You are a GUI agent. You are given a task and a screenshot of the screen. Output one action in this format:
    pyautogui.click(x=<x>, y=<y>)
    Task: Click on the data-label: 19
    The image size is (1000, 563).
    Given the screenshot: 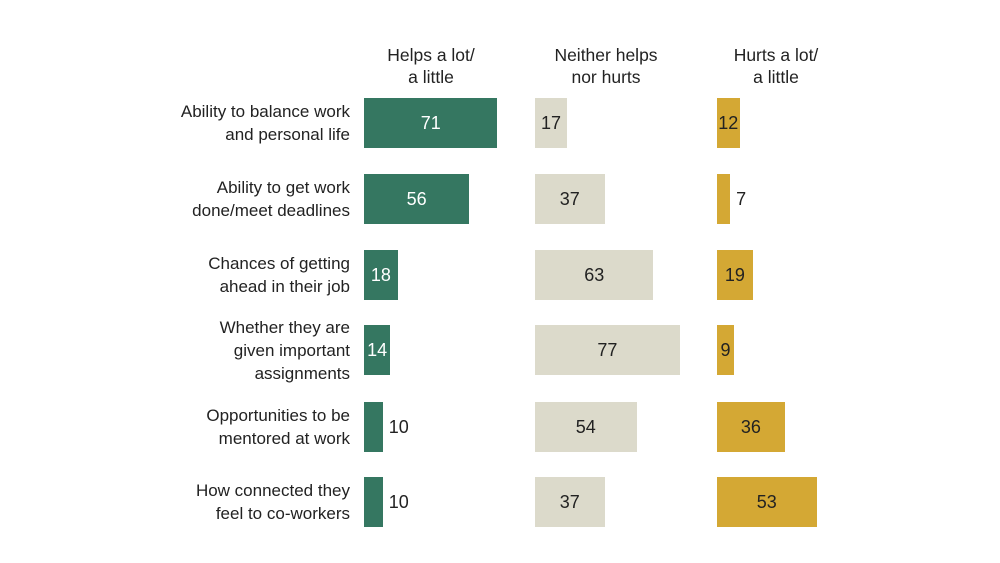 What is the action you would take?
    pyautogui.click(x=734, y=275)
    